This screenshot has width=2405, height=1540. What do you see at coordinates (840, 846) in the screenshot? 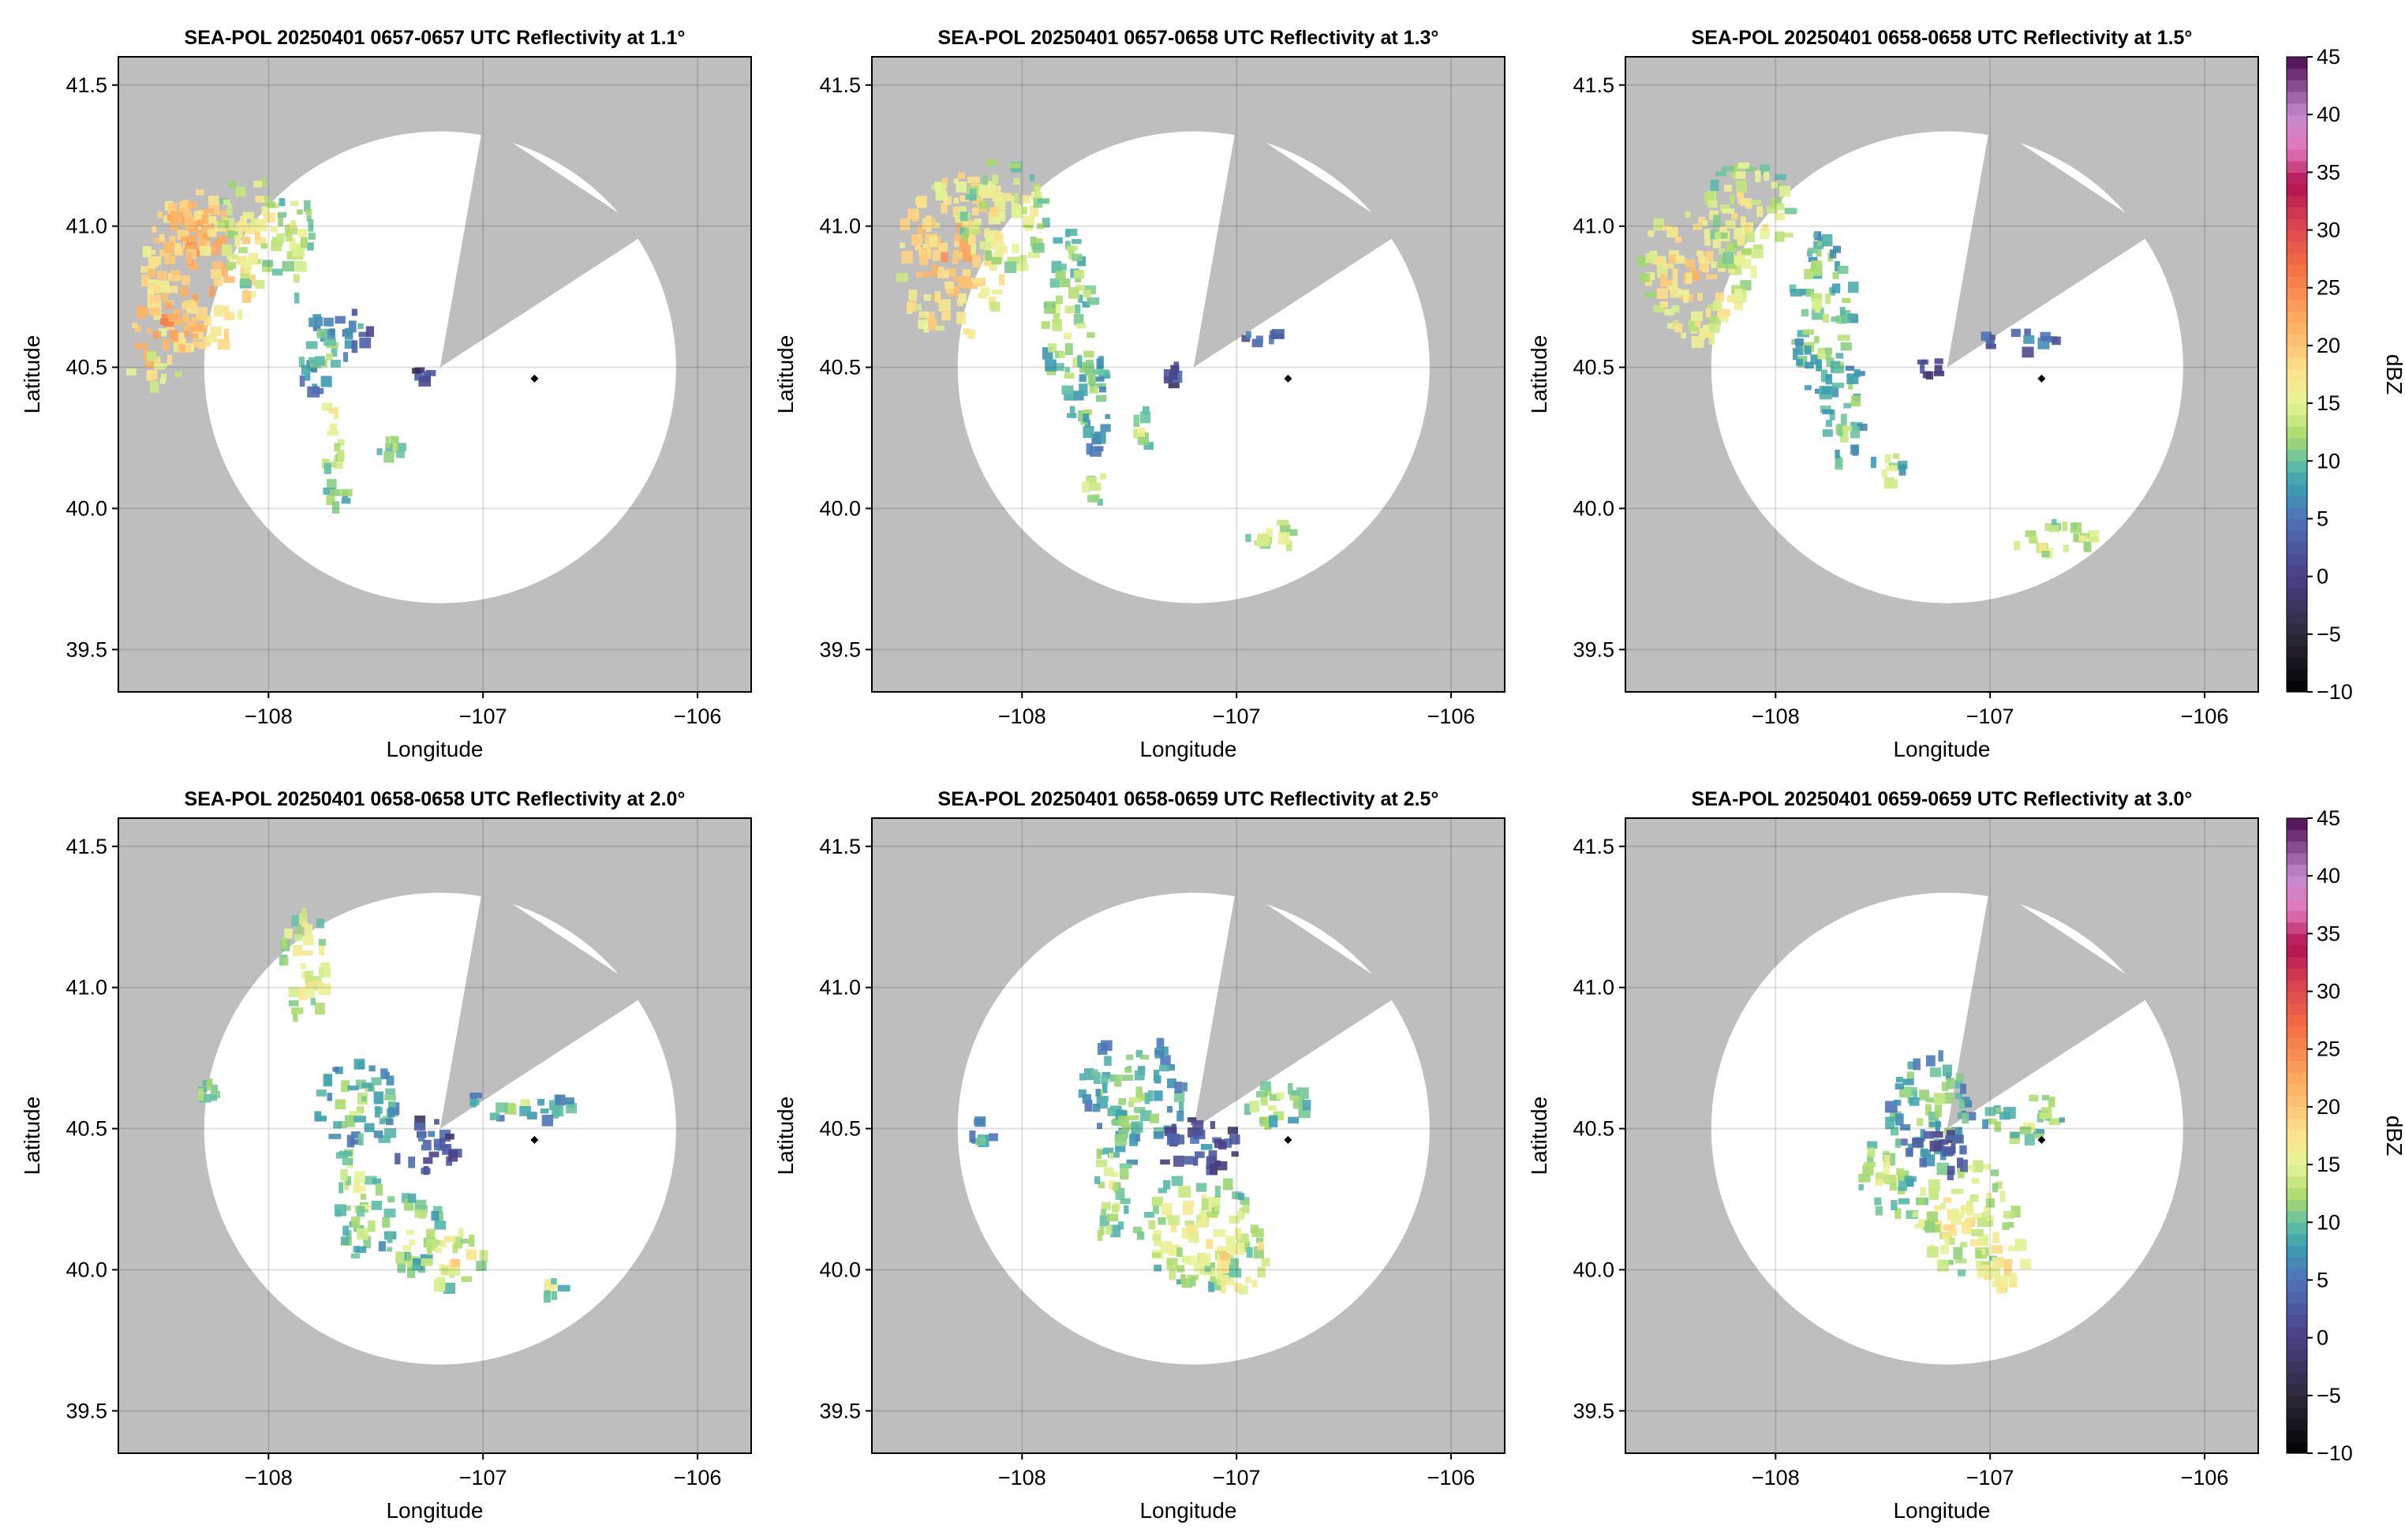
I see `y-tick-label: 41.5` at bounding box center [840, 846].